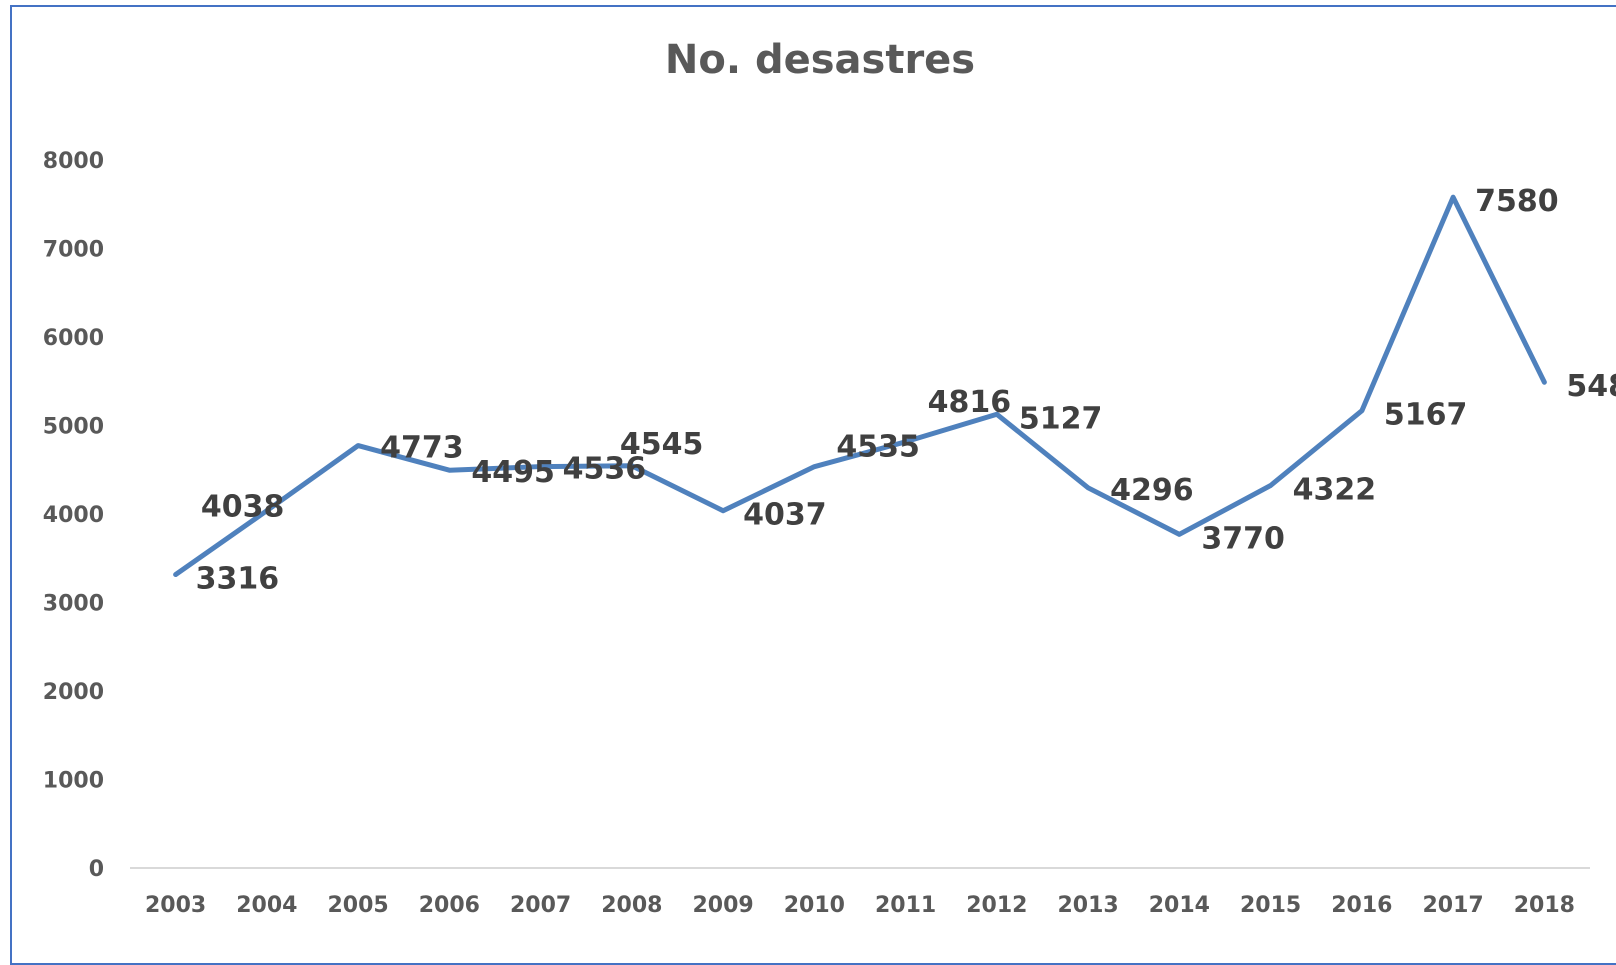 The width and height of the screenshot is (1616, 965). I want to click on y-tick-label: 7000, so click(73, 250).